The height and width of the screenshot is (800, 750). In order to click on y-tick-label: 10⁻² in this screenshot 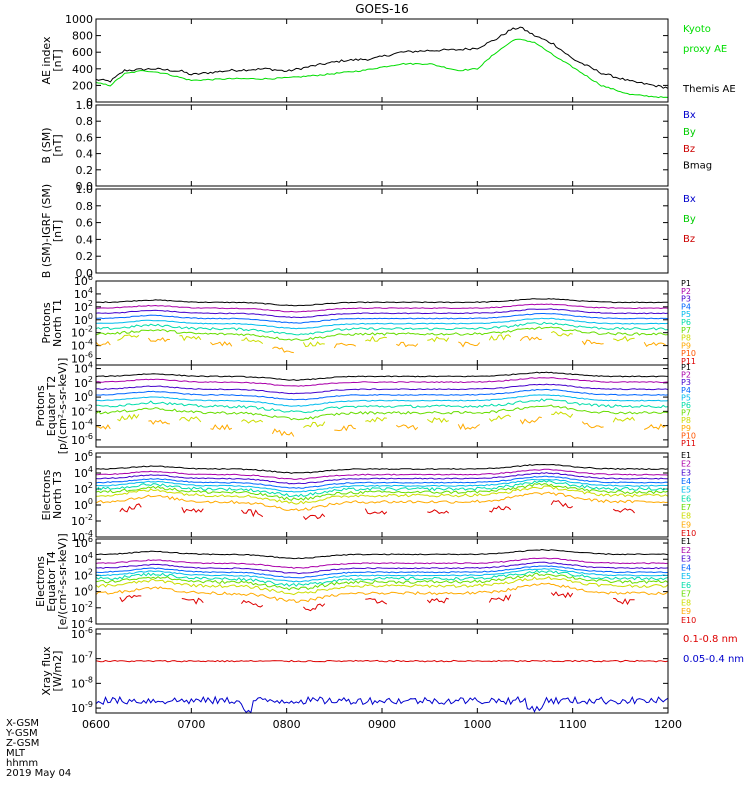, I will do `click(82, 520)`.